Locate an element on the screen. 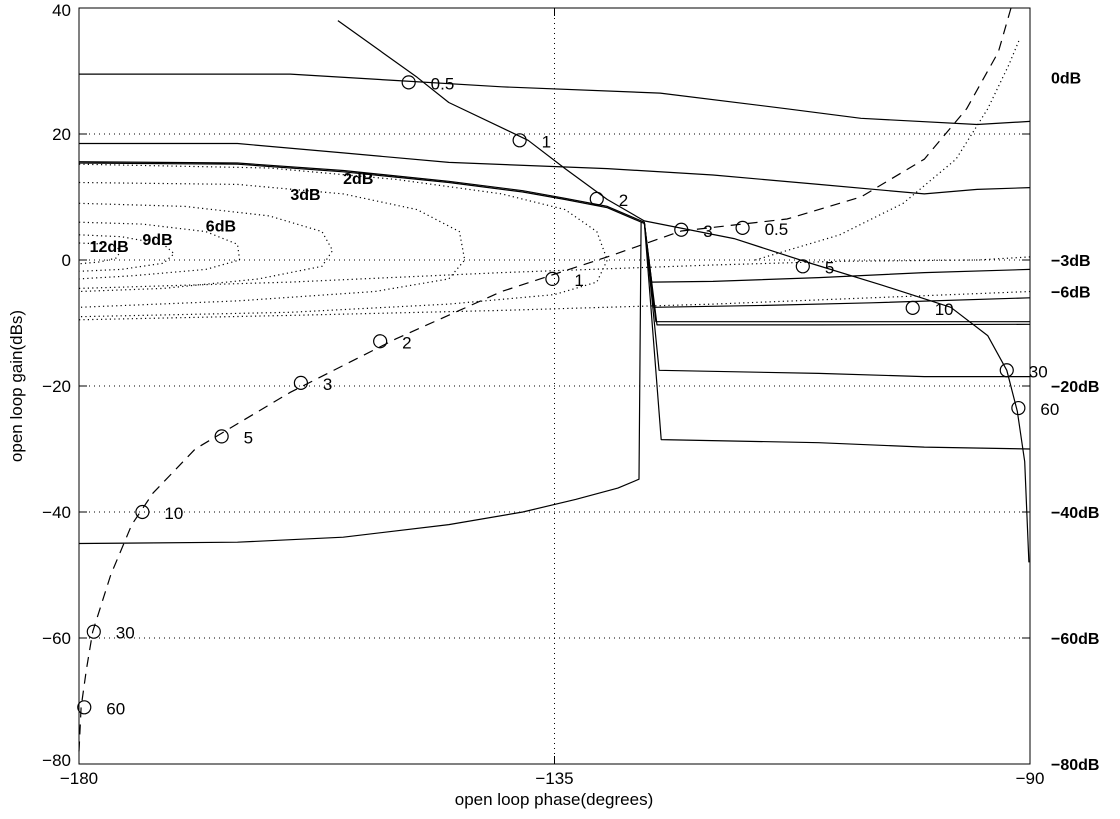 This screenshot has width=1120, height=819. y-tick-label: −80 is located at coordinates (56, 760).